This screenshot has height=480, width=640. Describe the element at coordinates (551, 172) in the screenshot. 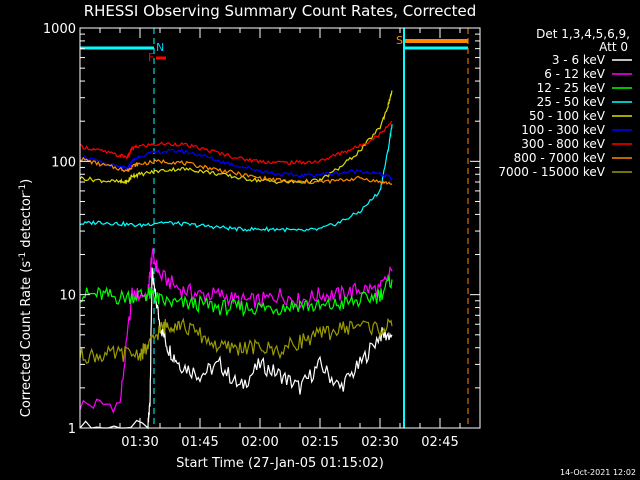

I see `legend-label: 7000 - 15000 keV` at that location.